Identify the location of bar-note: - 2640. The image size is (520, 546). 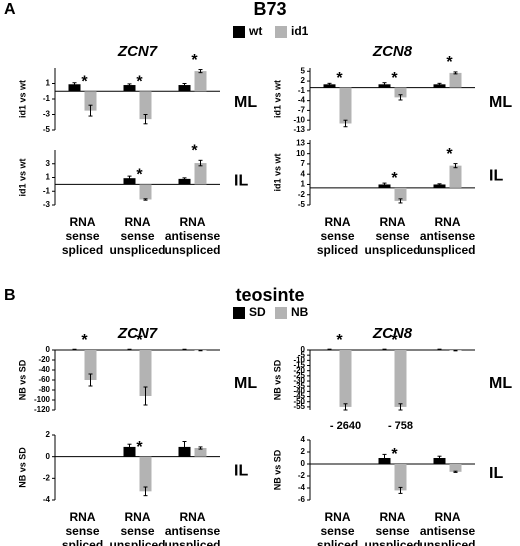
(345, 426).